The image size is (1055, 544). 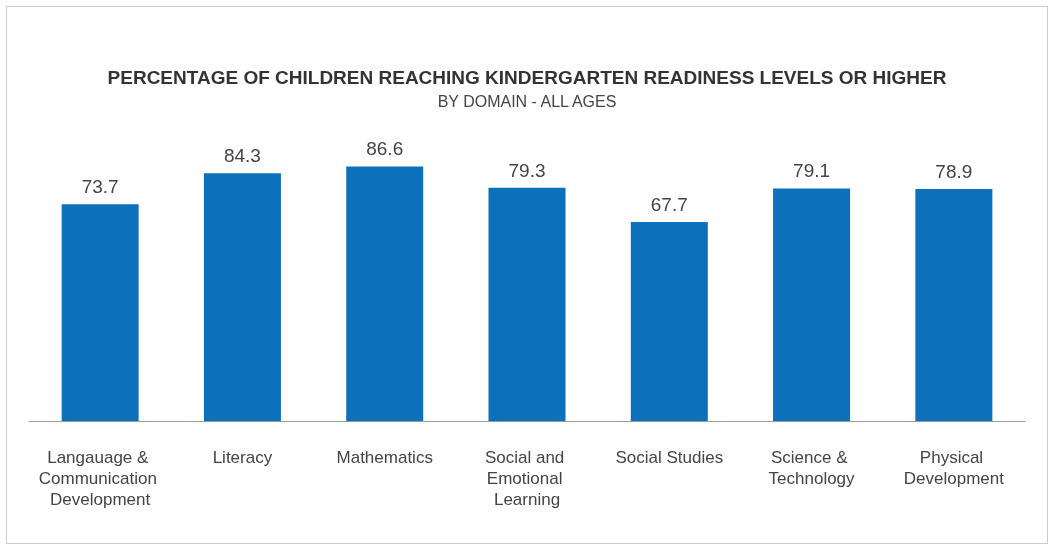 I want to click on x-tick-label: Langauage & Communication Development, so click(x=100, y=478).